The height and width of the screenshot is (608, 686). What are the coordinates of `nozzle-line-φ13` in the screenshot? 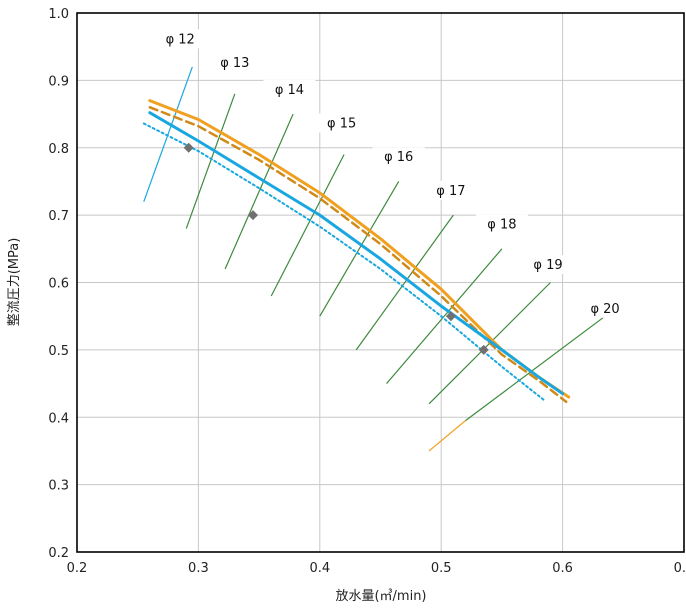 It's located at (210, 161).